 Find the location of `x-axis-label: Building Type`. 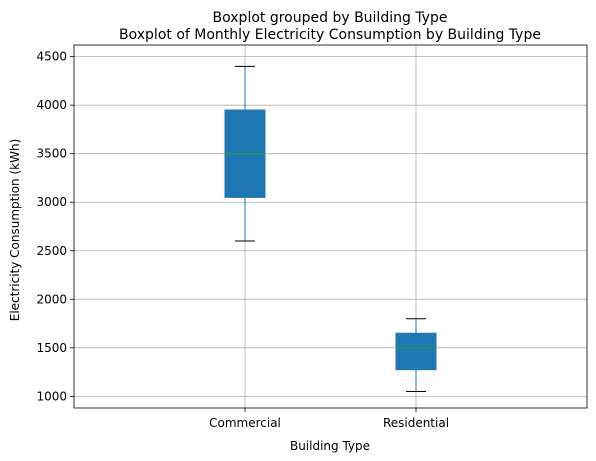

x-axis-label: Building Type is located at coordinates (330, 446).